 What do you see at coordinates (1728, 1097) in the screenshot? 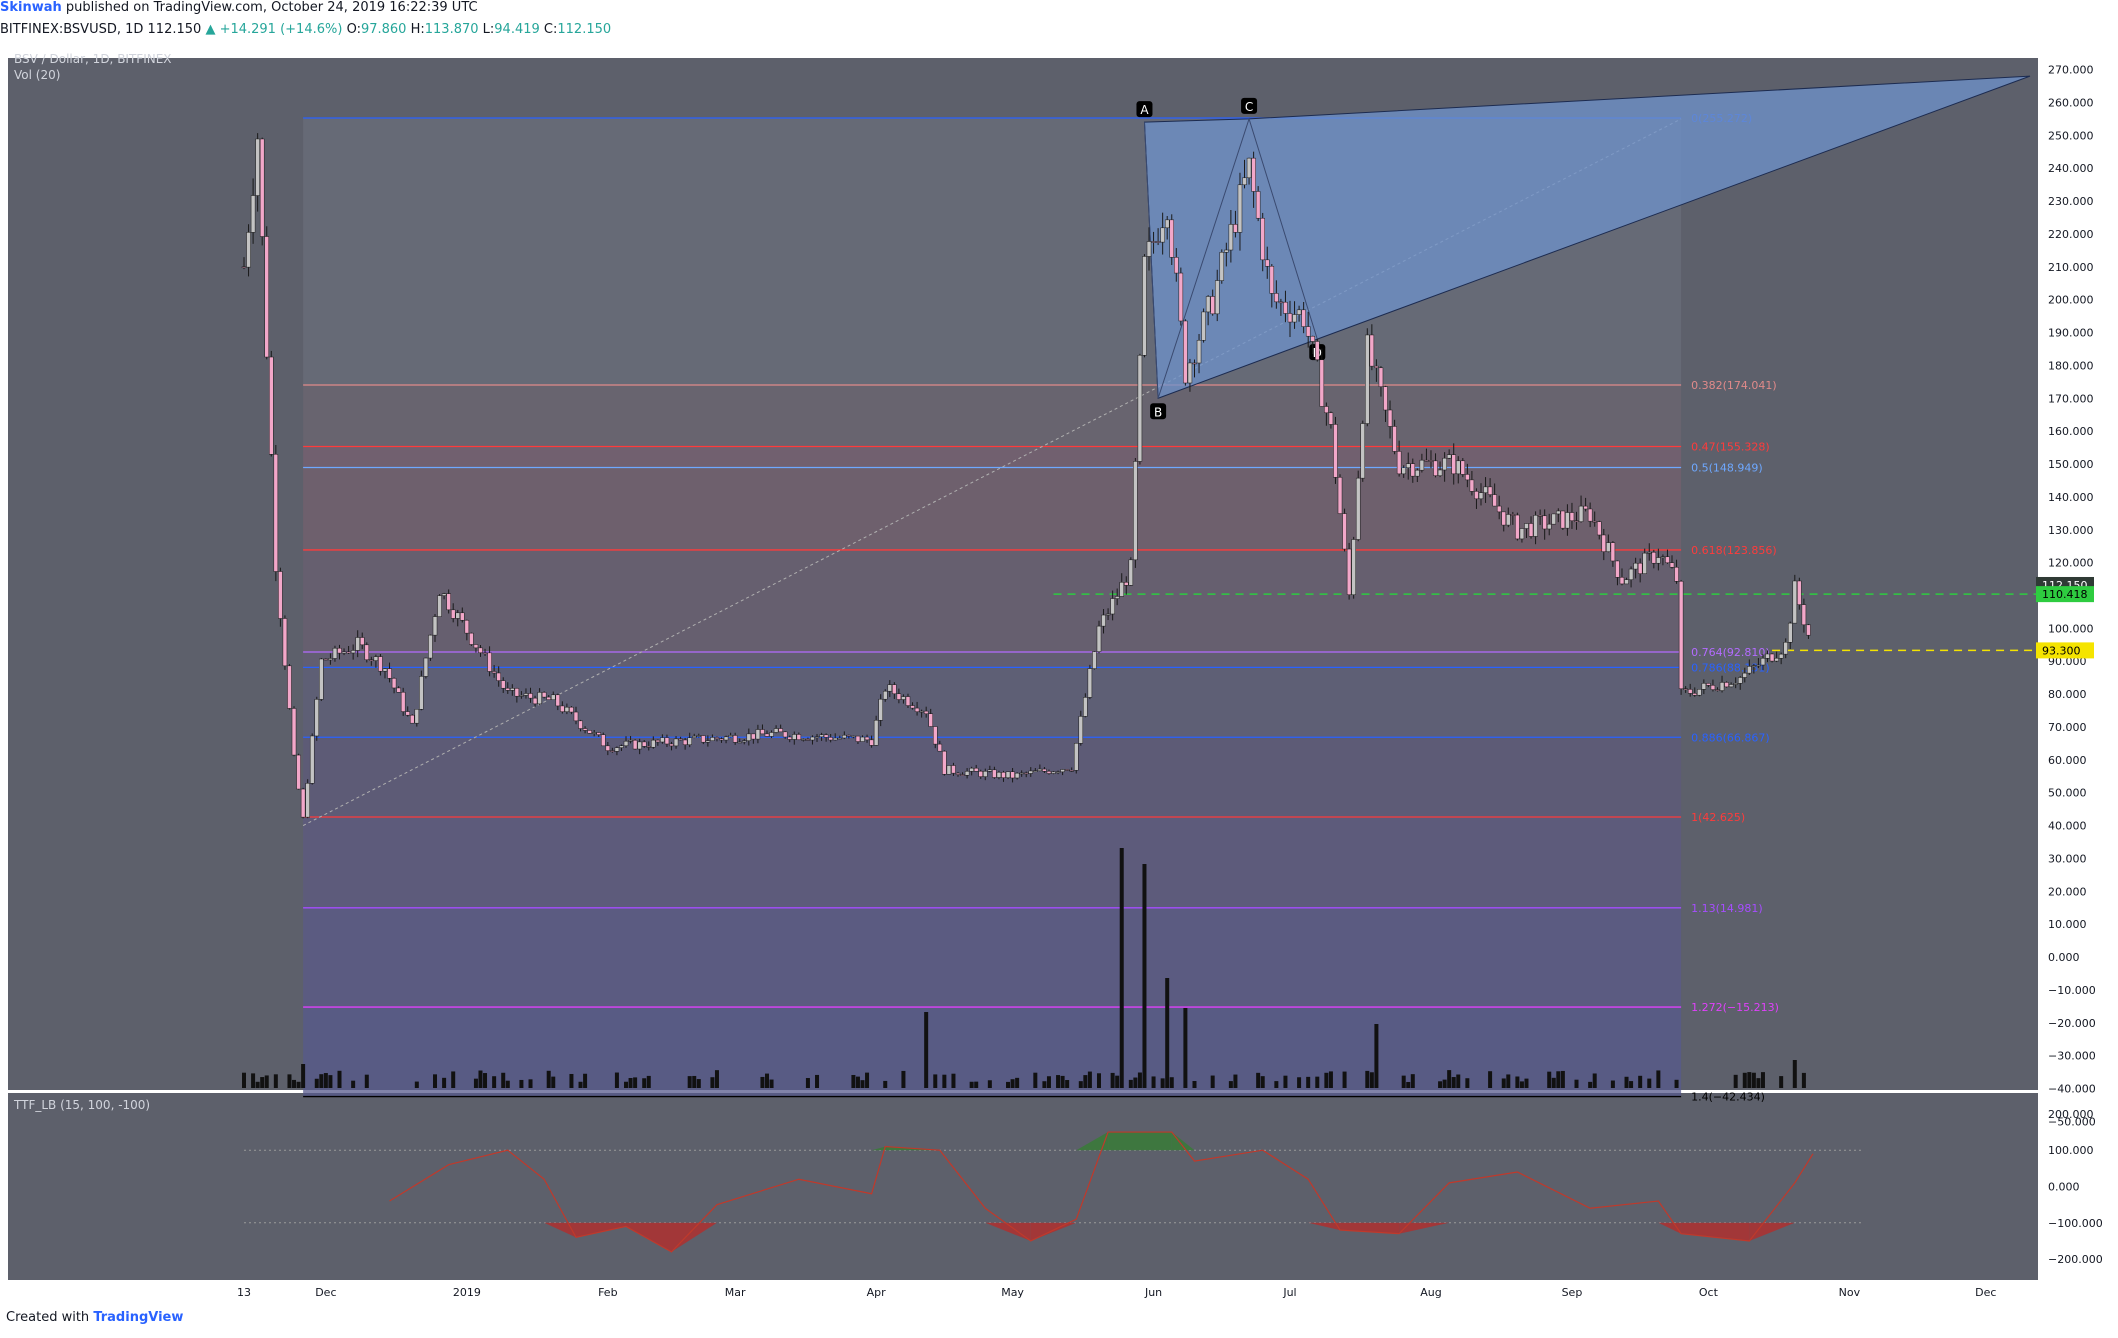
I see `fib-level-label: 1.4(−42.434)` at bounding box center [1728, 1097].